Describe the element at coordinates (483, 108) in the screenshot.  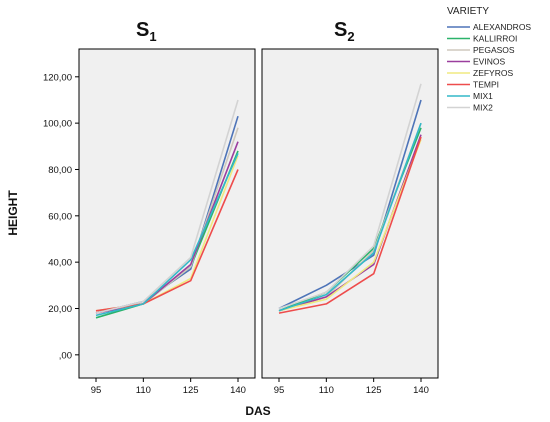
I see `legend-label-mix2: MIX2` at that location.